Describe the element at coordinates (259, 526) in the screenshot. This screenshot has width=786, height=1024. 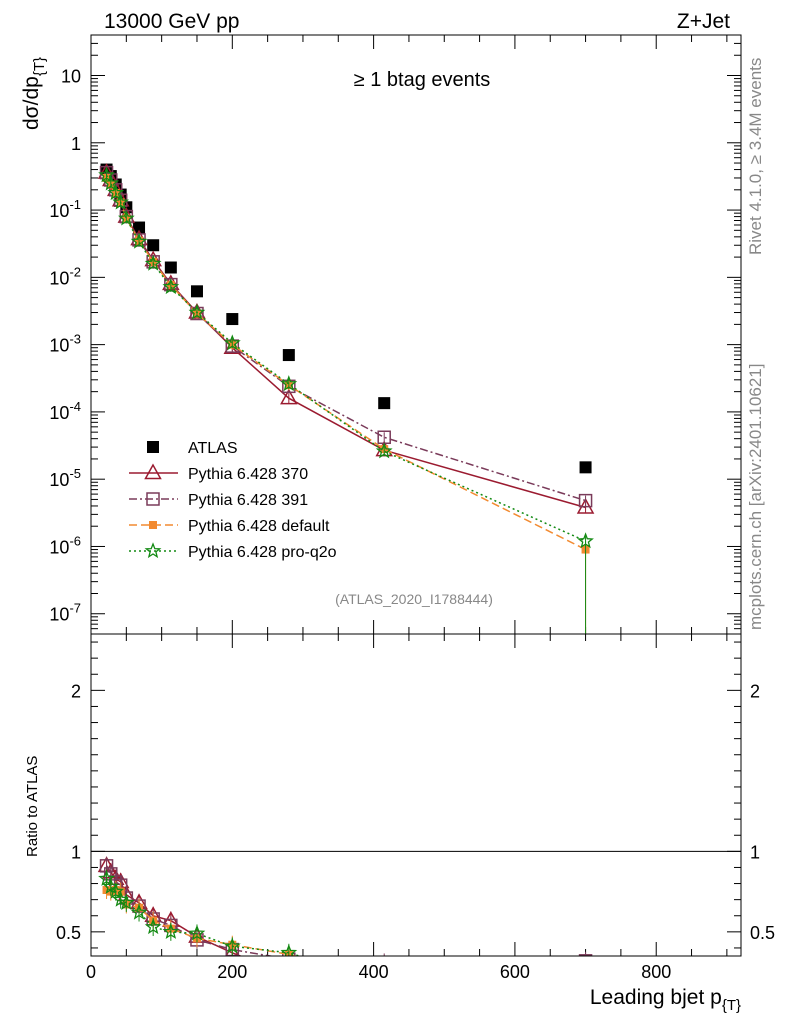
I see `legend-label: Pythia 6.428 default` at that location.